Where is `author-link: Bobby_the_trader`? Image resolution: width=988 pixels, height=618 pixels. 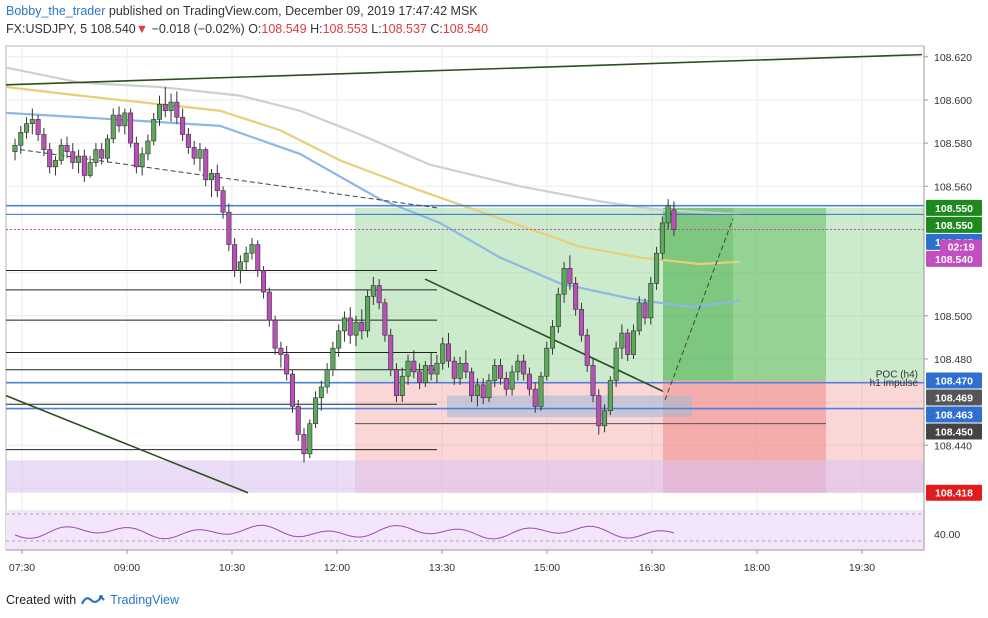
author-link: Bobby_the_trader is located at coordinates (56, 11).